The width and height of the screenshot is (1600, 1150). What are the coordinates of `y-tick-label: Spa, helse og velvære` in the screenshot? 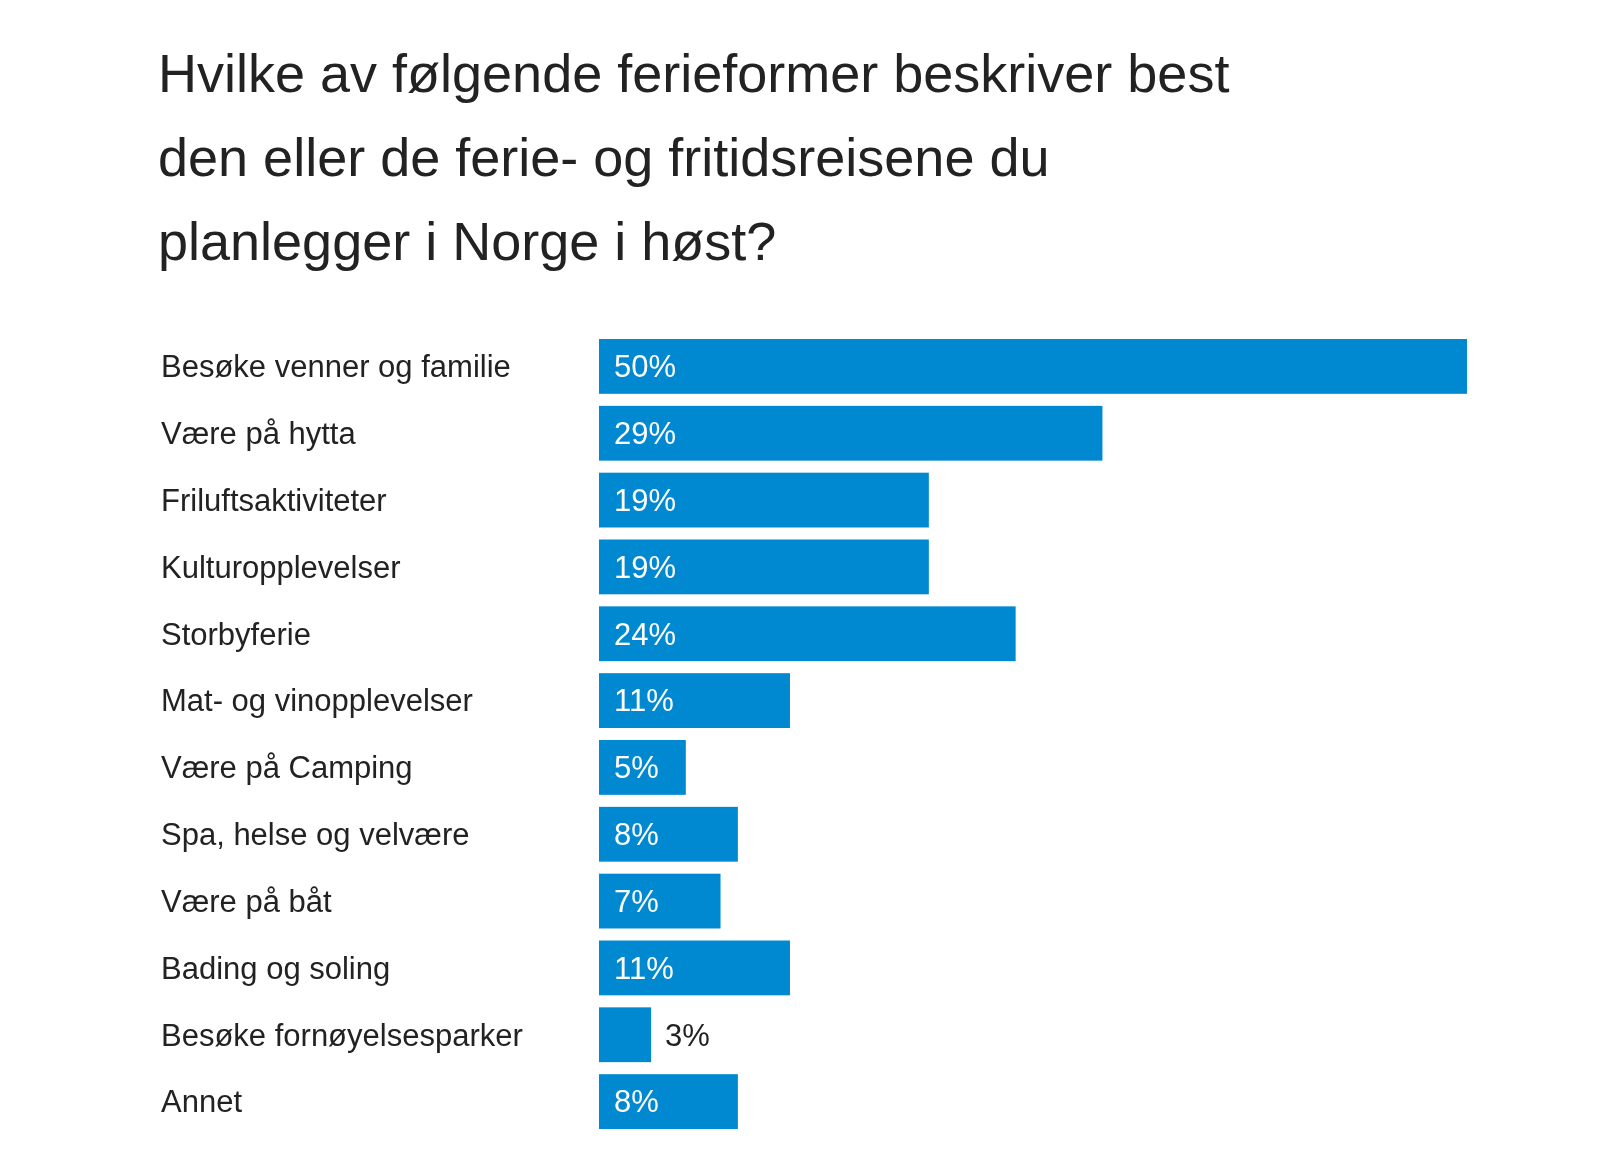 It's located at (315, 835).